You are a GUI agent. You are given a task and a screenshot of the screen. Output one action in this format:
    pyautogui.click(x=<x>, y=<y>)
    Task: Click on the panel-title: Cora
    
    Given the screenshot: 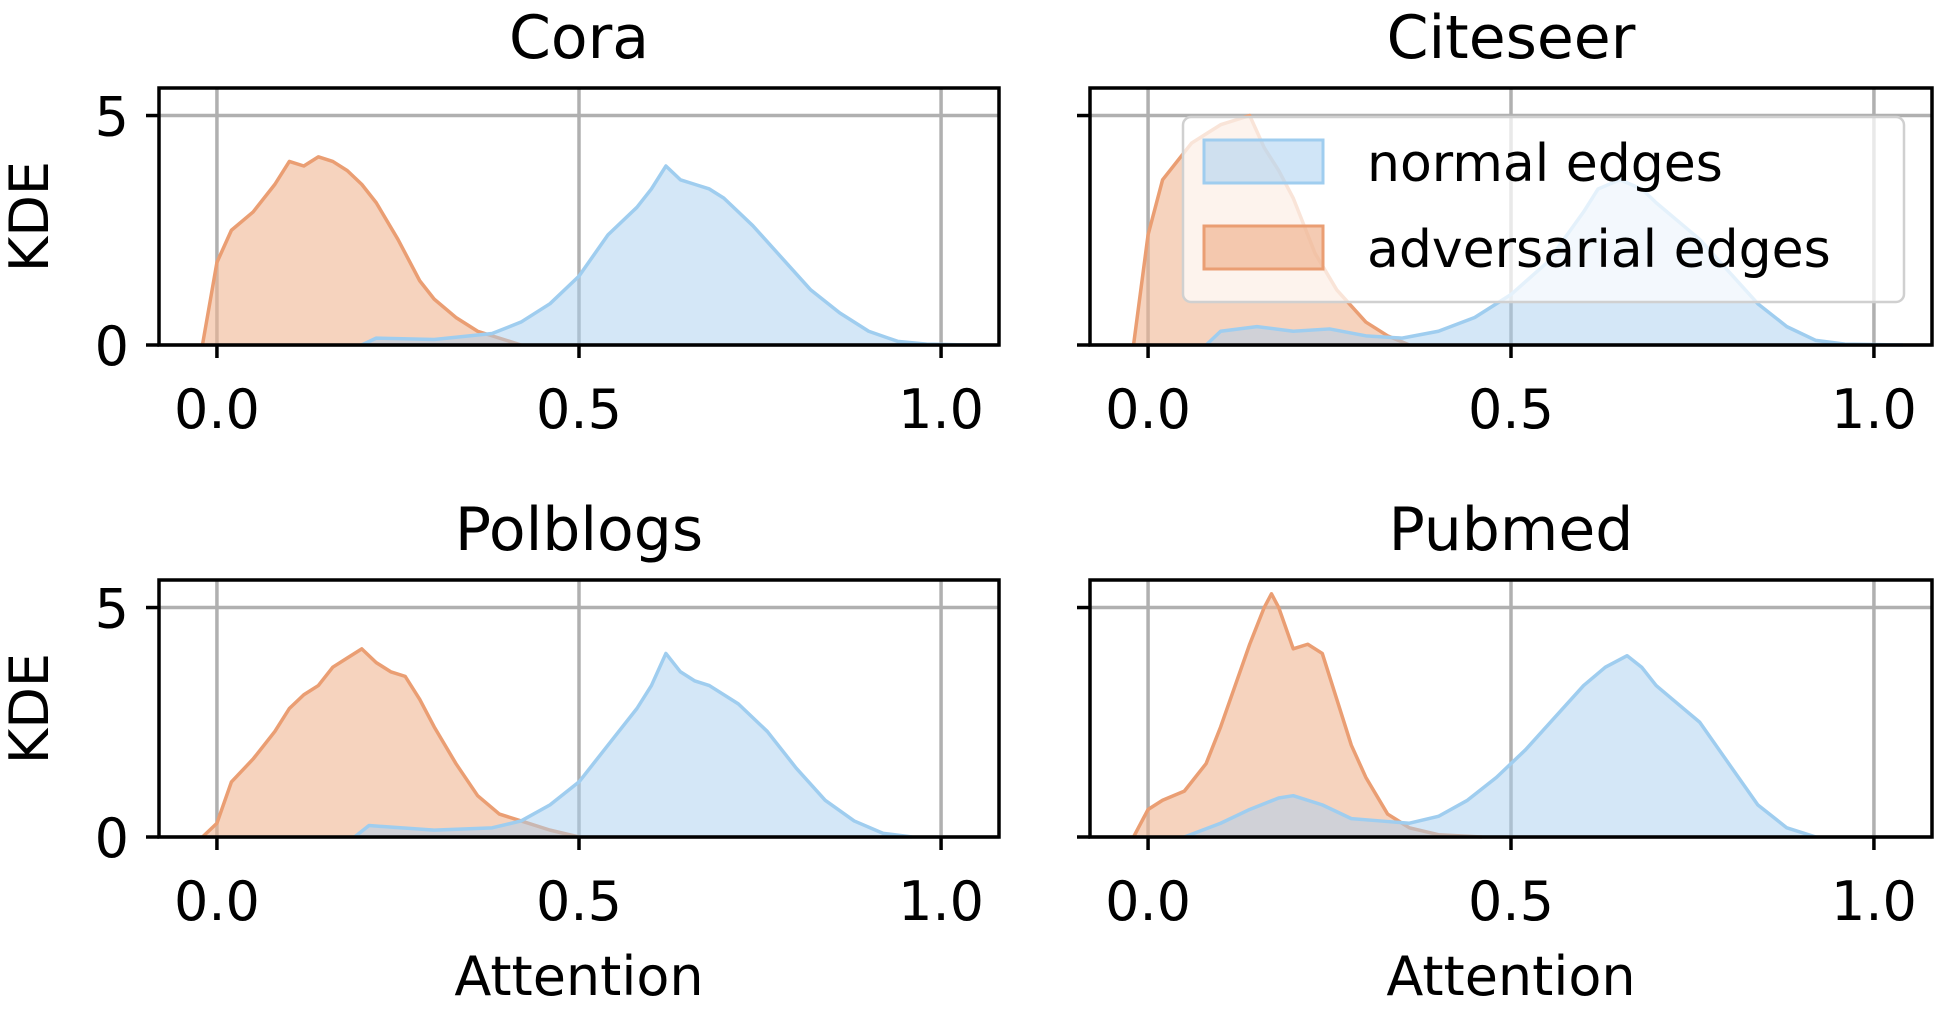 What is the action you would take?
    pyautogui.click(x=579, y=38)
    